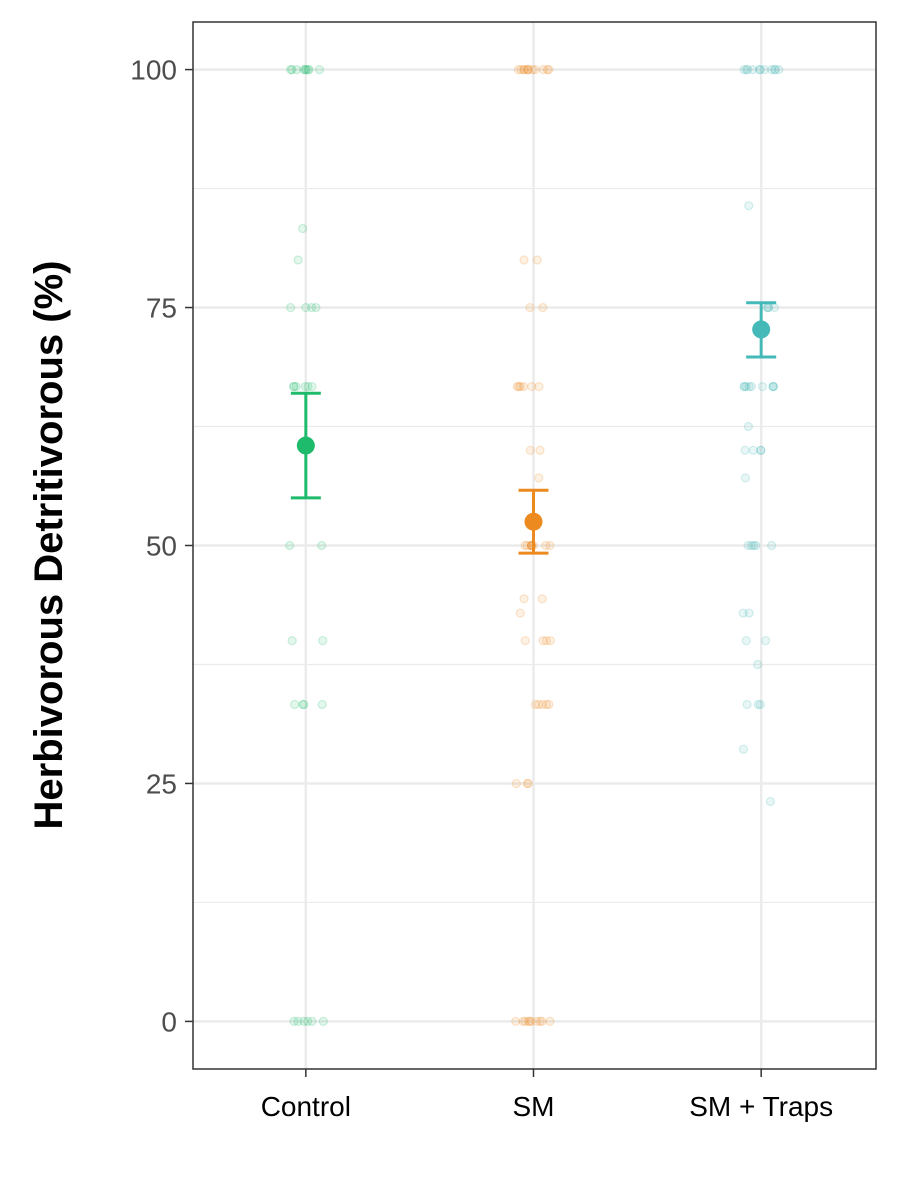 The image size is (900, 1200). I want to click on mean-point, so click(761, 329).